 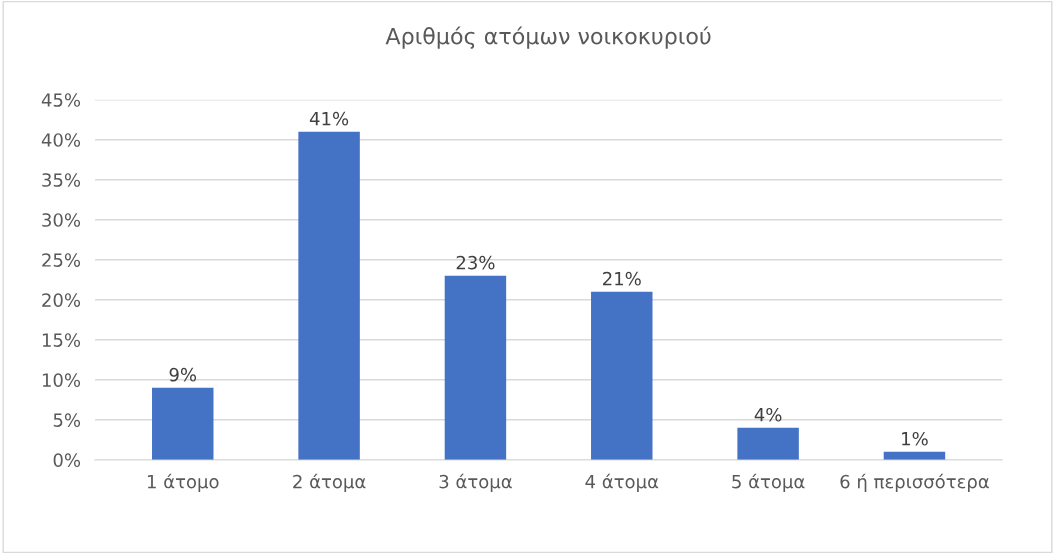 What do you see at coordinates (67, 460) in the screenshot?
I see `y-tick-label: 0%` at bounding box center [67, 460].